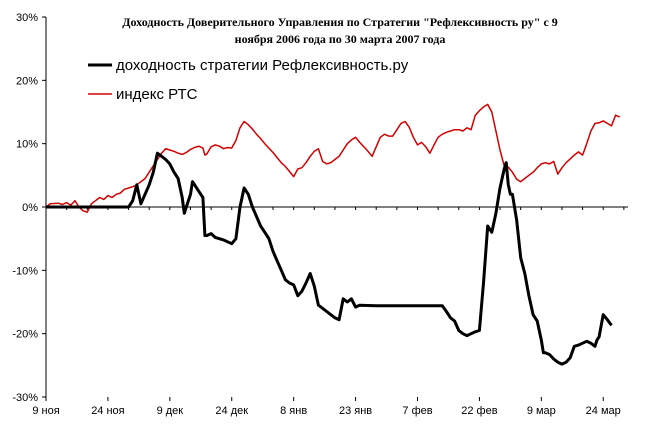 The height and width of the screenshot is (431, 653). Describe the element at coordinates (25, 335) in the screenshot. I see `y-tick-label: -20%` at that location.